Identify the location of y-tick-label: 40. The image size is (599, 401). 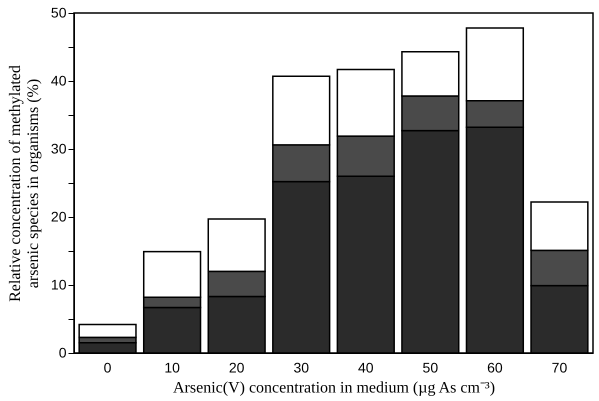
(58, 80).